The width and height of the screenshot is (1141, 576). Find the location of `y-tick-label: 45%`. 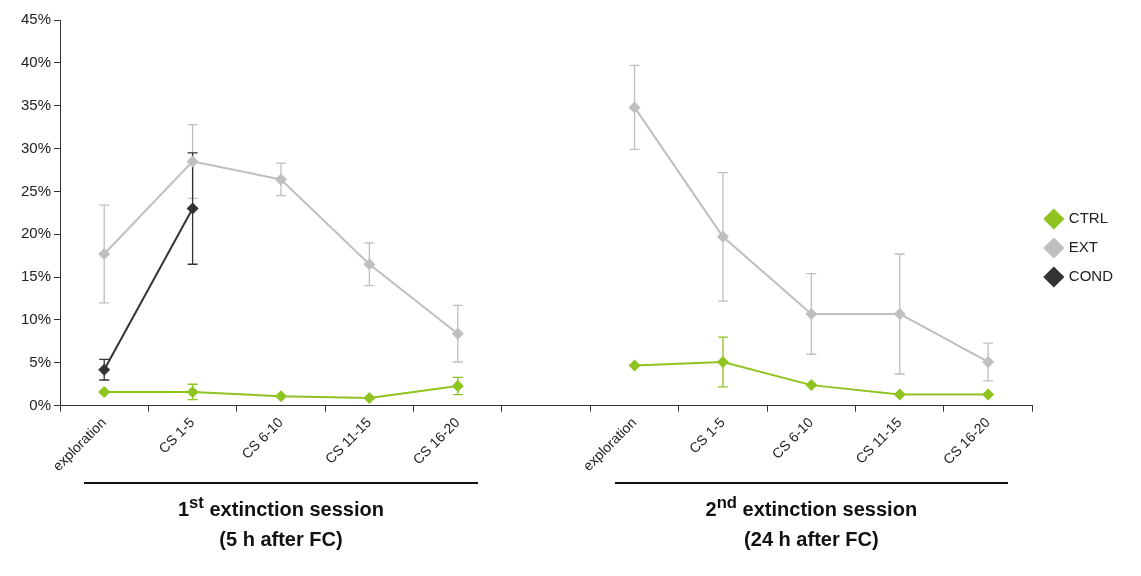

y-tick-label: 45% is located at coordinates (36, 19).